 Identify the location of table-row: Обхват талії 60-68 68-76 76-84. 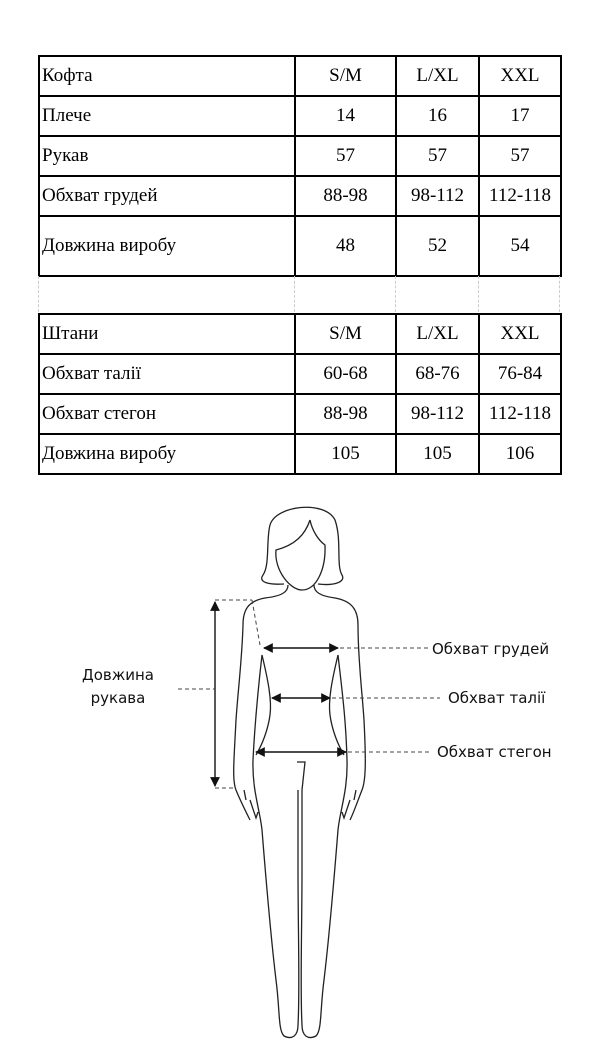
(300, 374).